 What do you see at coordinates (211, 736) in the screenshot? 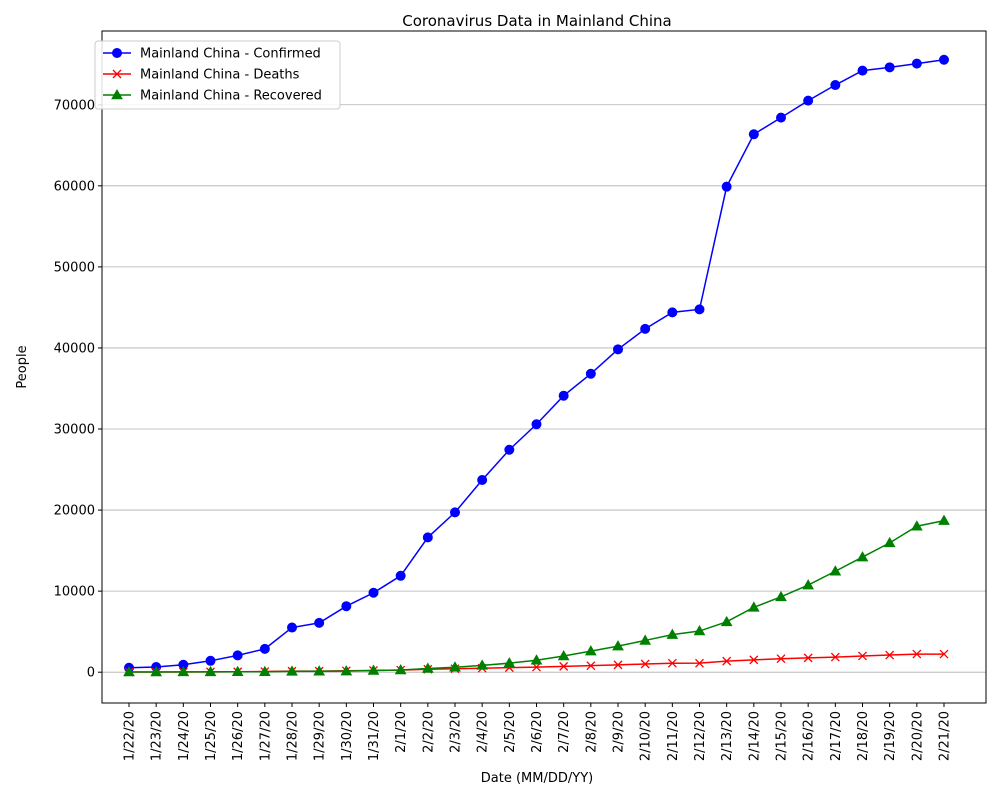
I see `x-tick-label: 1/25/20` at bounding box center [211, 736].